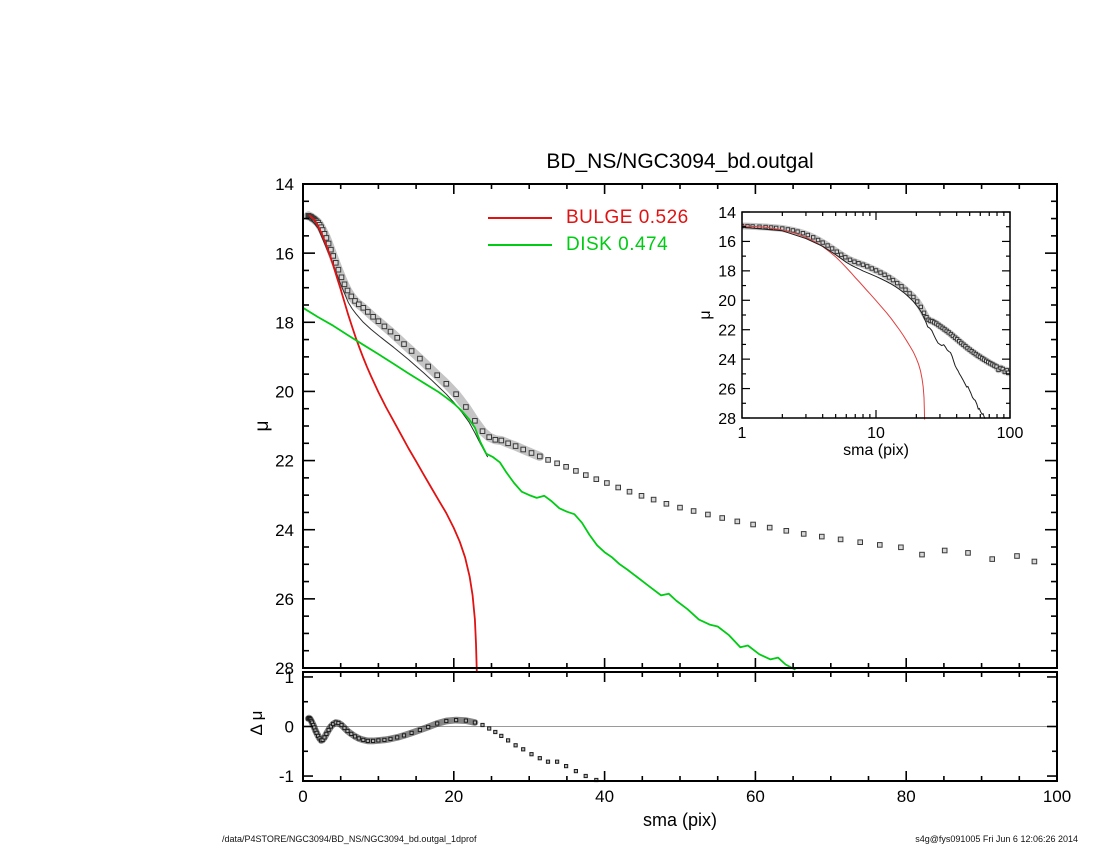  I want to click on disk-line-swatch, so click(520, 244).